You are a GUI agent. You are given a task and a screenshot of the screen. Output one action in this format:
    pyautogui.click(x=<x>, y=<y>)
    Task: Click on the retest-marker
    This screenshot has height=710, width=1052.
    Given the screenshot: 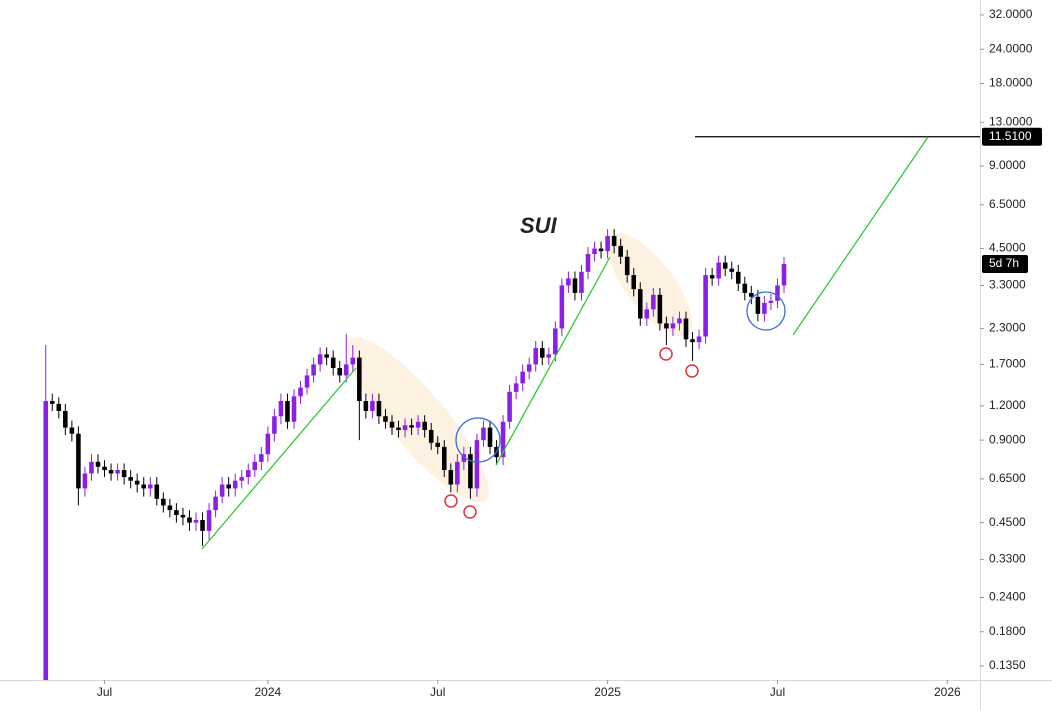 What is the action you would take?
    pyautogui.click(x=478, y=440)
    